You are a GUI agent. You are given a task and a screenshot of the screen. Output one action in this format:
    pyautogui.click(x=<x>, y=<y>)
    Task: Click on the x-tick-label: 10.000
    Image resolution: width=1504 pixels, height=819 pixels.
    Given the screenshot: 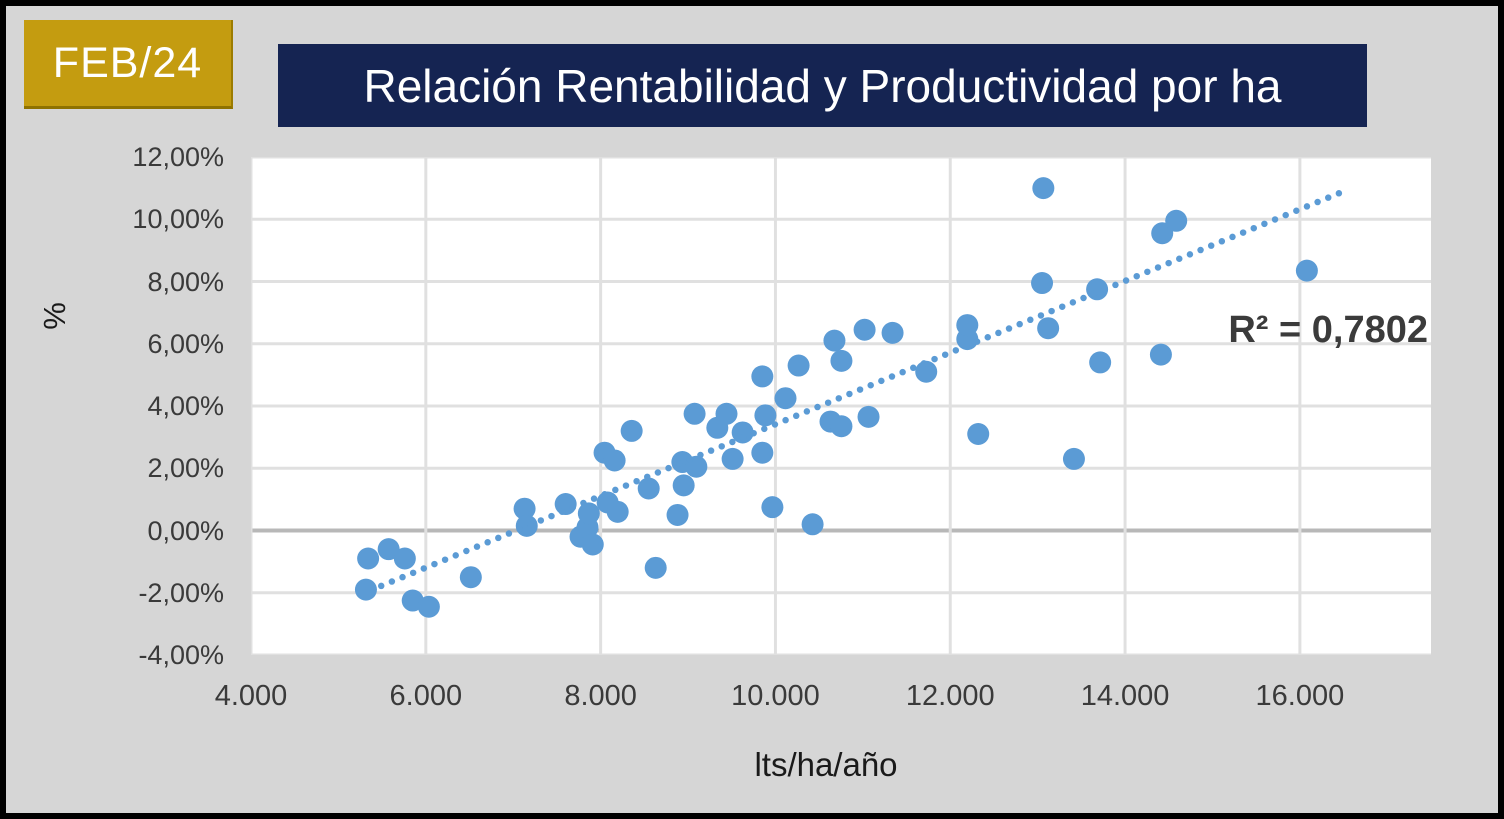 What is the action you would take?
    pyautogui.click(x=775, y=696)
    